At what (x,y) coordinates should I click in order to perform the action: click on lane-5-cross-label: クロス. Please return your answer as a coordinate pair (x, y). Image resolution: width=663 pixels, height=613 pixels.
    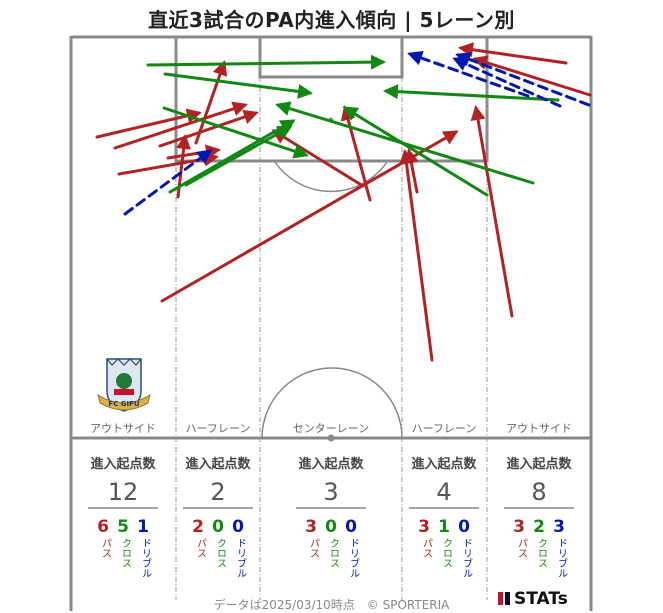
    Looking at the image, I should click on (541, 553).